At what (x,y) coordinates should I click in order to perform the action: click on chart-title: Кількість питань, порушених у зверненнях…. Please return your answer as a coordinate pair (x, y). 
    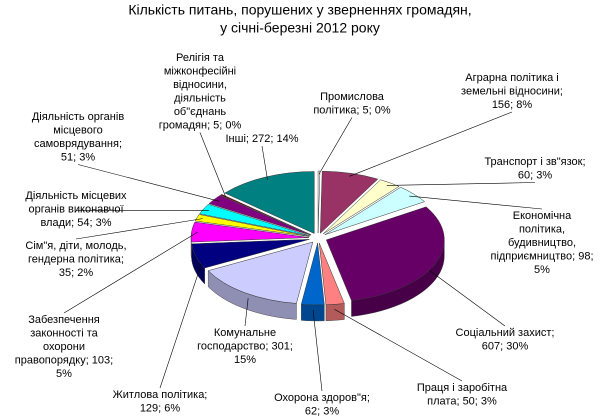
    Looking at the image, I should click on (299, 10).